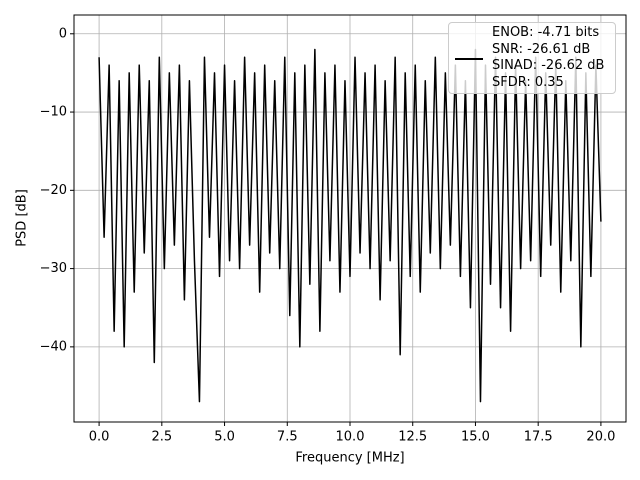 Image resolution: width=640 pixels, height=480 pixels. I want to click on x-axis-label: Frequency [MHz], so click(349, 458).